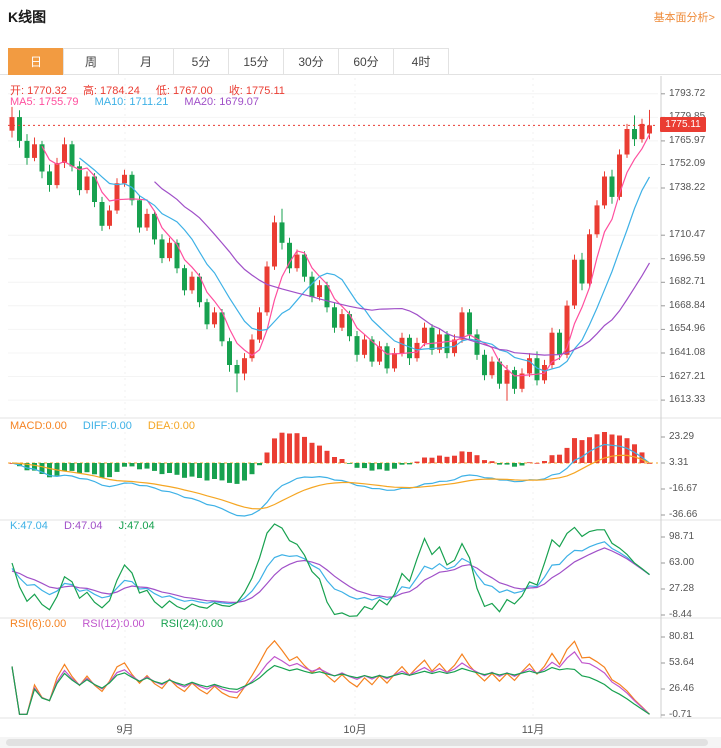 Image resolution: width=721 pixels, height=748 pixels. What do you see at coordinates (682, 662) in the screenshot?
I see `axis-tick-label: 53.64` at bounding box center [682, 662].